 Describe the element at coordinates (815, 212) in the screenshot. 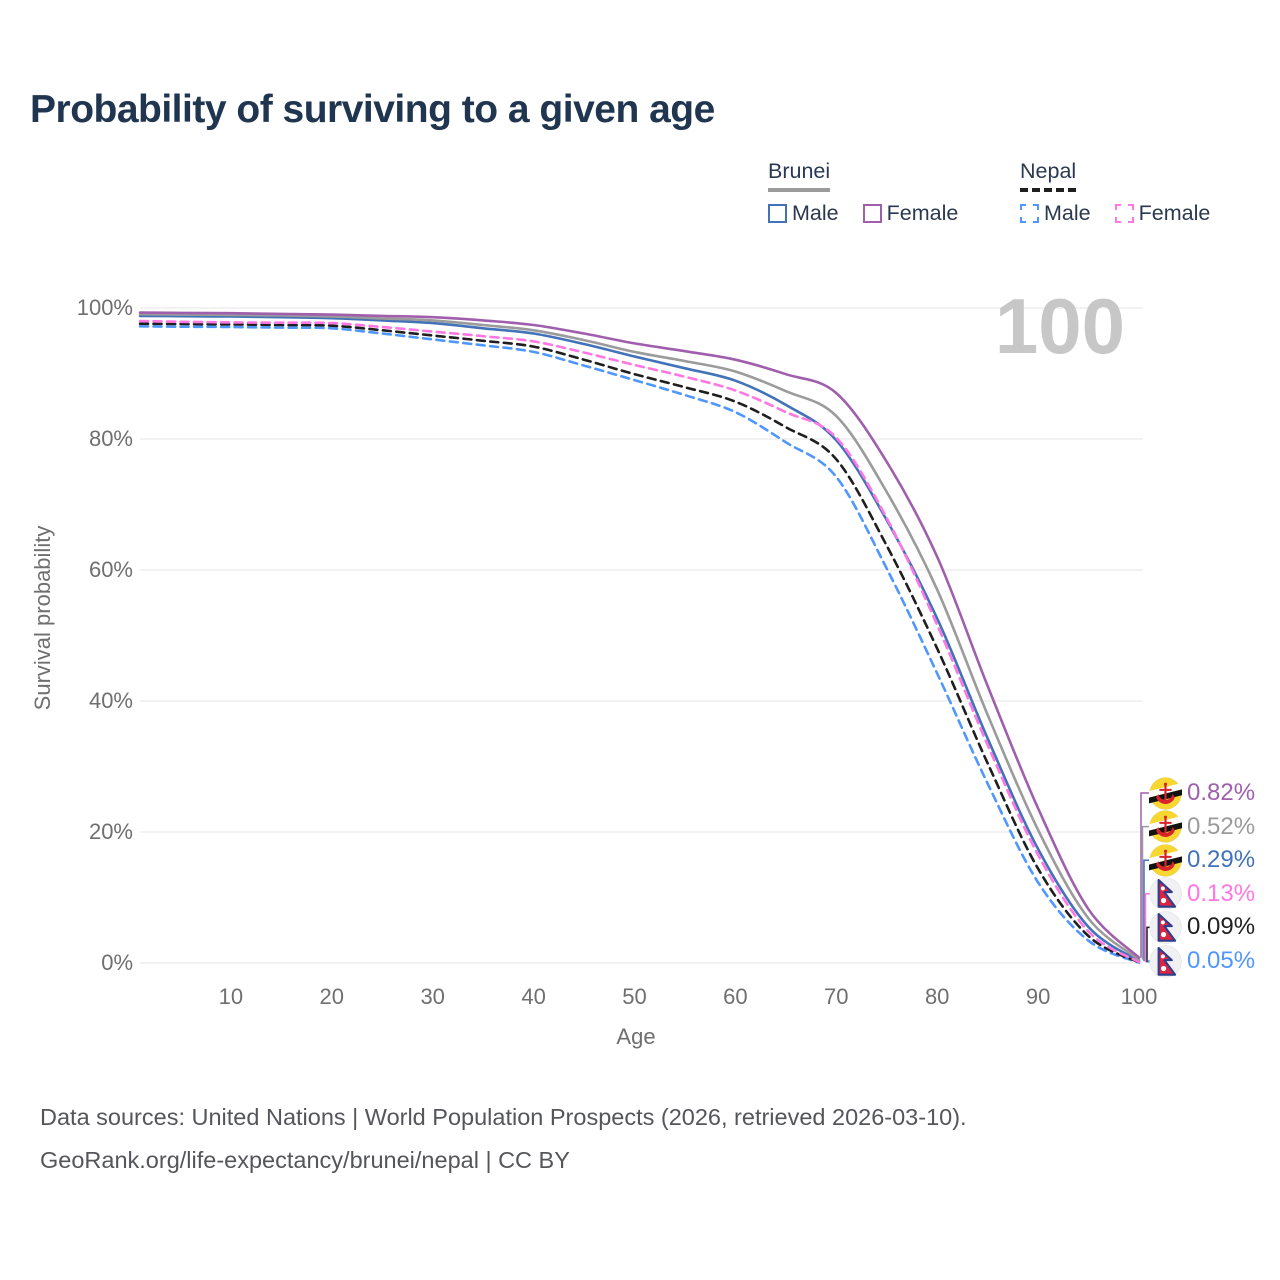

I see `legend-label-brunei-male: Male` at that location.